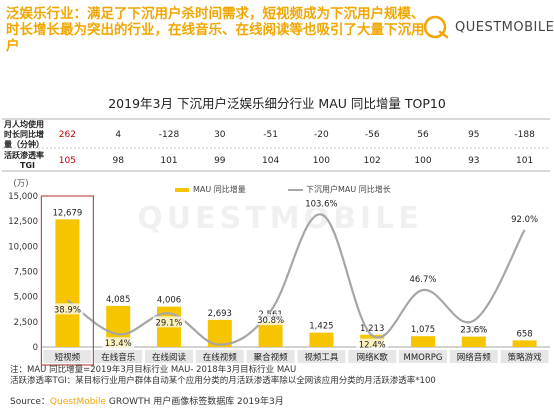 The height and width of the screenshot is (415, 554). I want to click on bar-value-label: 2,693, so click(220, 314).